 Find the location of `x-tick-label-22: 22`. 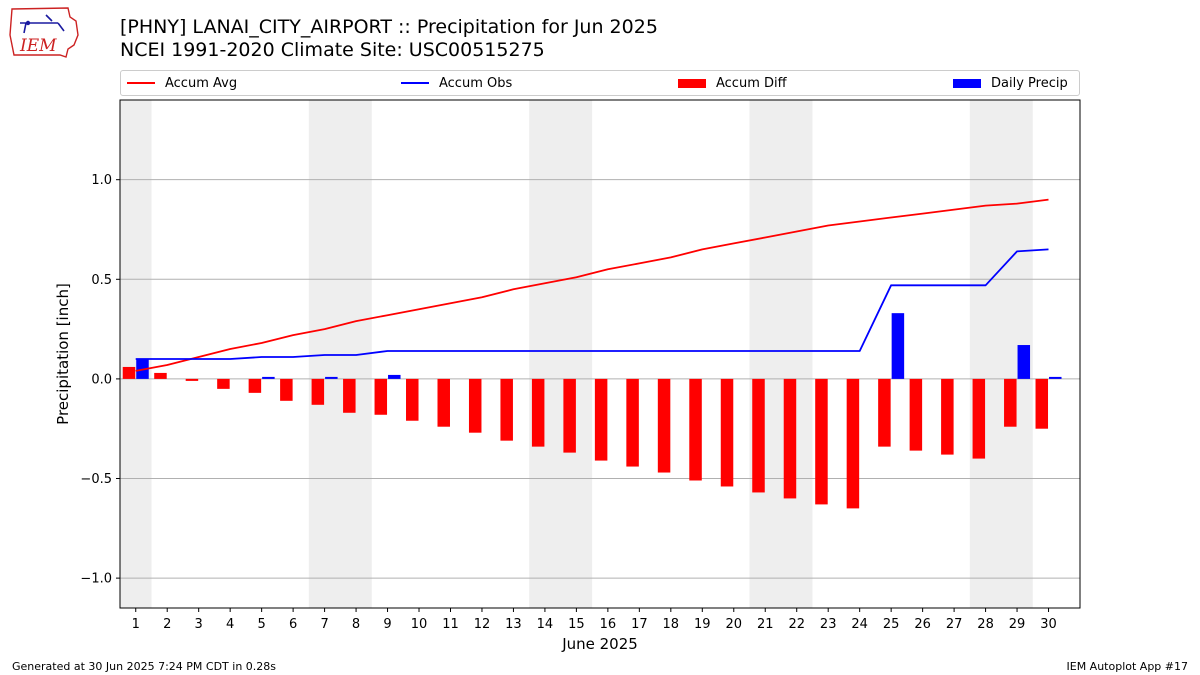

x-tick-label-22: 22 is located at coordinates (796, 624).